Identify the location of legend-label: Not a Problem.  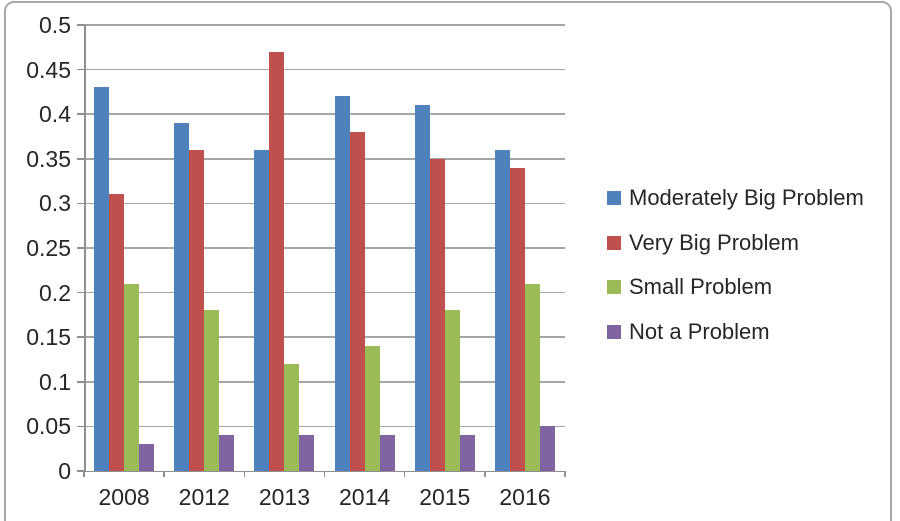
(699, 331).